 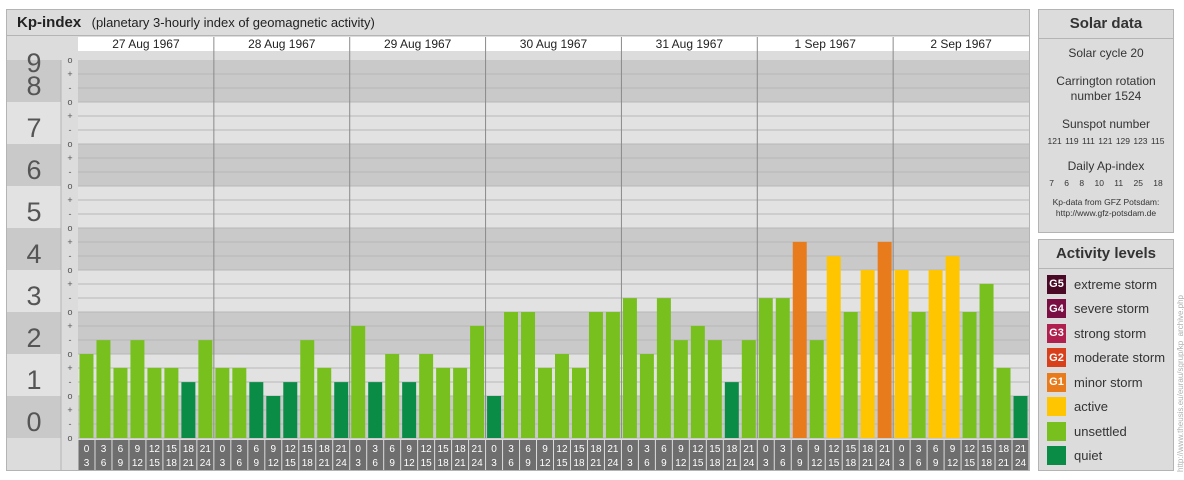 What do you see at coordinates (282, 44) in the screenshot?
I see `day-label: 28 Aug 1967` at bounding box center [282, 44].